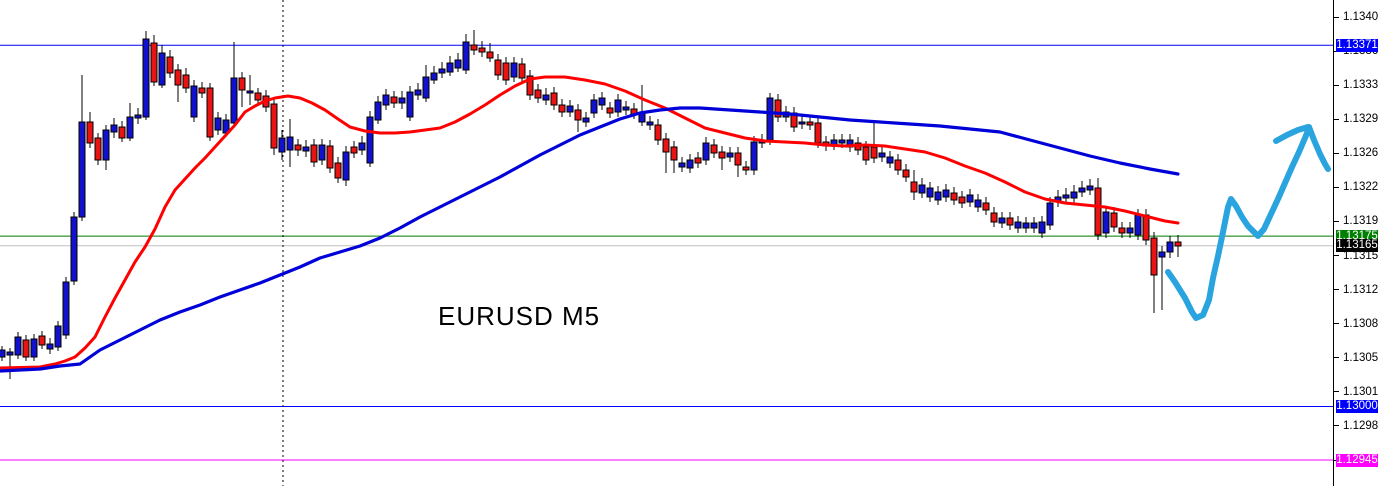 The width and height of the screenshot is (1378, 486). What do you see at coordinates (1238, 223) in the screenshot?
I see `forecast-arrow-line` at bounding box center [1238, 223].